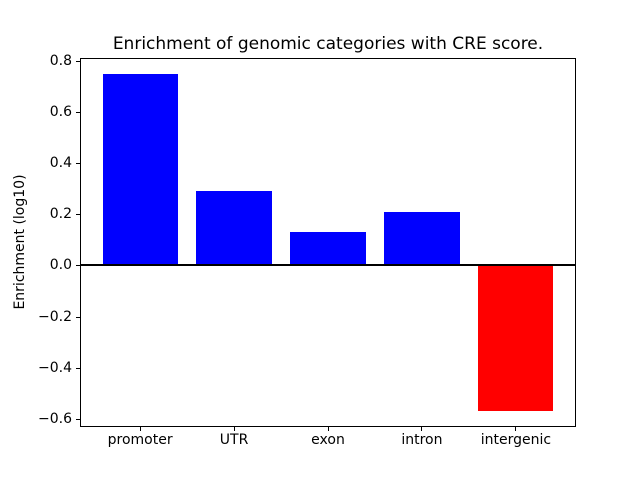 The width and height of the screenshot is (640, 480). What do you see at coordinates (60, 163) in the screenshot?
I see `y-tick-label: 0.4` at bounding box center [60, 163].